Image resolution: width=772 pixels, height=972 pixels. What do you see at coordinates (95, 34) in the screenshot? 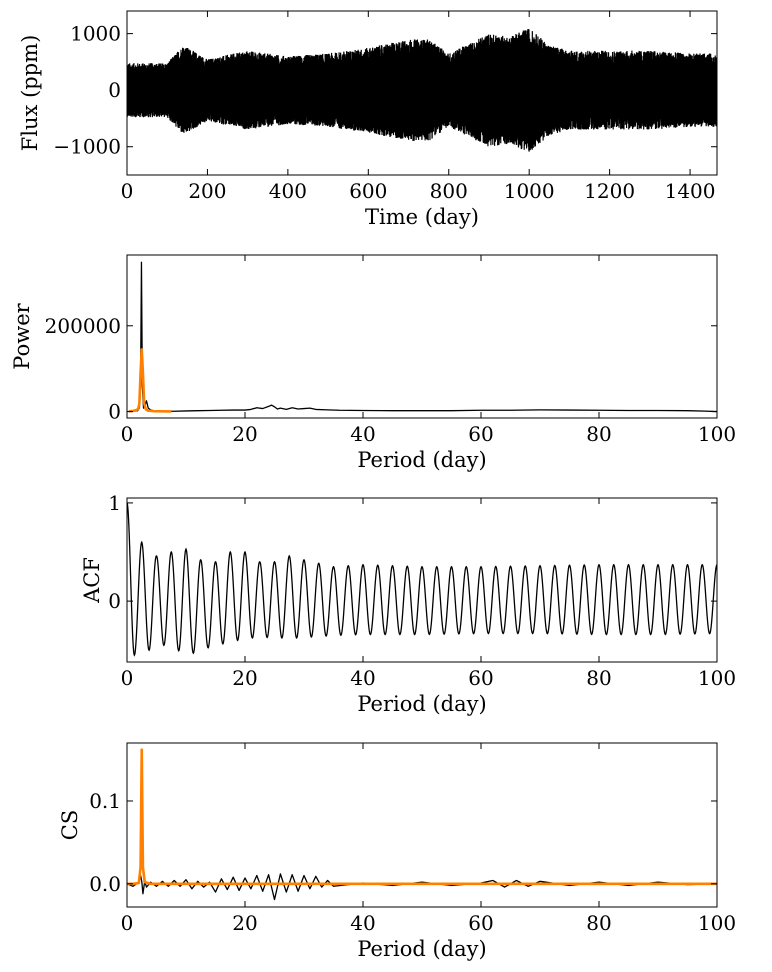
I see `y-tick-label: 1000` at bounding box center [95, 34].